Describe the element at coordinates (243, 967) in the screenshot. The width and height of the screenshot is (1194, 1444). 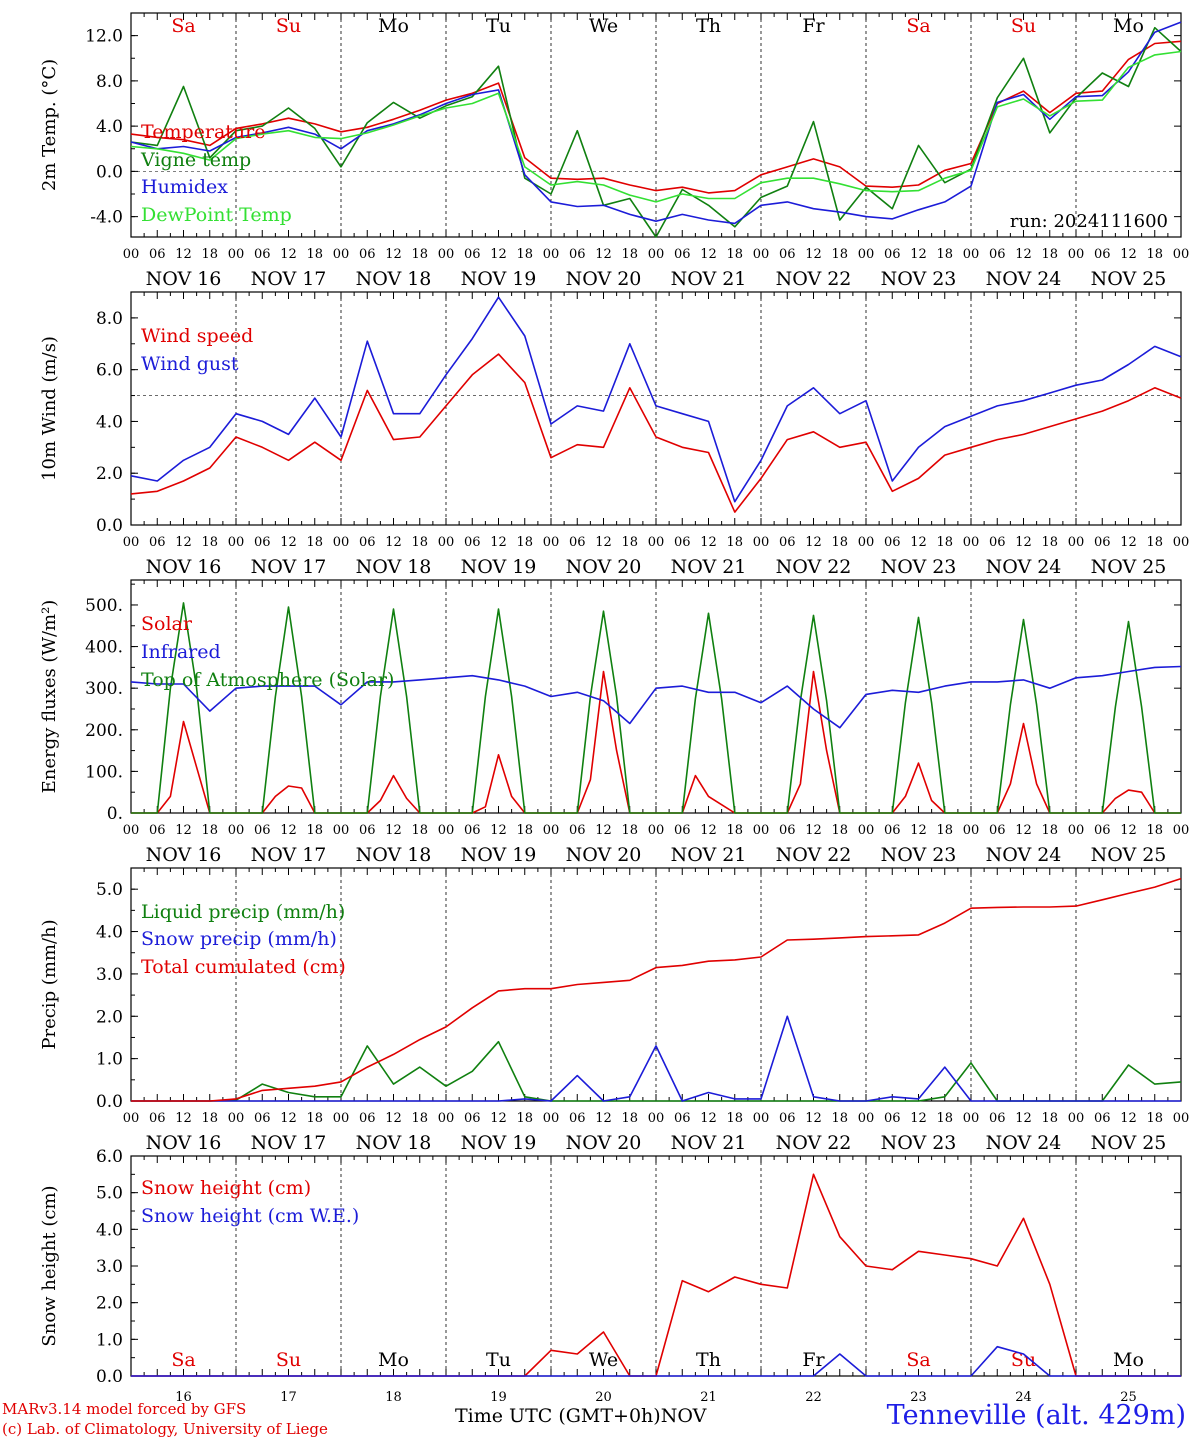
I see `legend-entry: Total cumulated (cm)` at that location.